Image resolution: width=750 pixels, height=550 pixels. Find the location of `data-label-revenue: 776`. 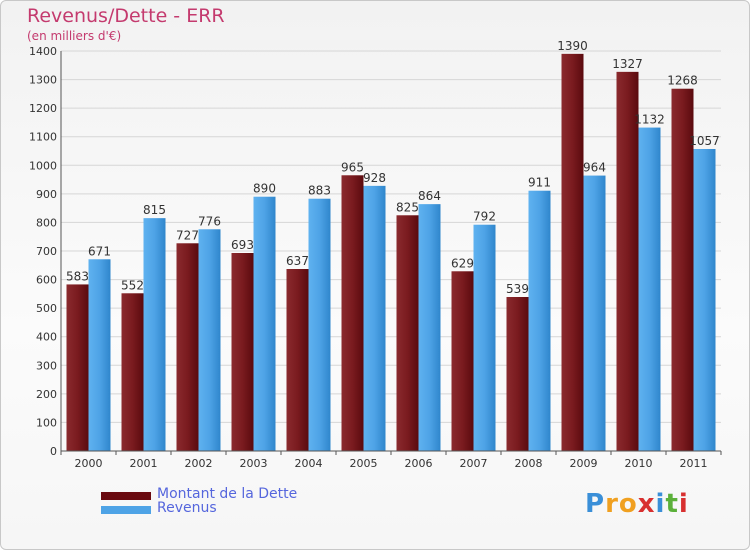

data-label-revenue: 776 is located at coordinates (209, 221).